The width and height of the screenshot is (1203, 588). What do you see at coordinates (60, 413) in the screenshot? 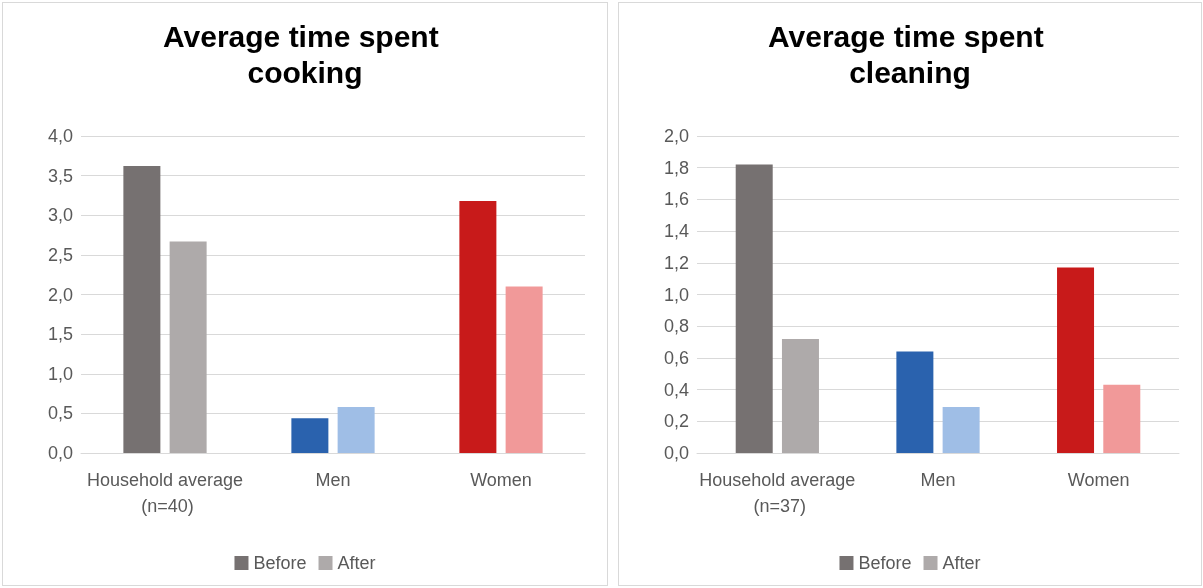
I see `y-tick-label: 0,5` at bounding box center [60, 413].